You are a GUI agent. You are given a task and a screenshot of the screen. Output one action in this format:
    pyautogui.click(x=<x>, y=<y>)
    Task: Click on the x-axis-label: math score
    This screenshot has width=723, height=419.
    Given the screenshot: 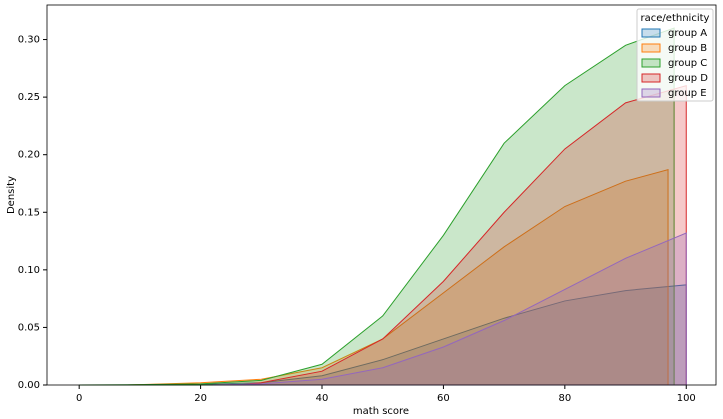 What is the action you would take?
    pyautogui.click(x=381, y=411)
    